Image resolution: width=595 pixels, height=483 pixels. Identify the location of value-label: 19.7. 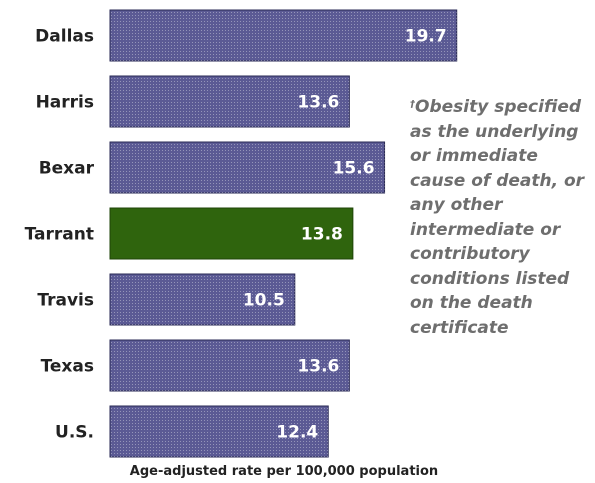
(426, 37).